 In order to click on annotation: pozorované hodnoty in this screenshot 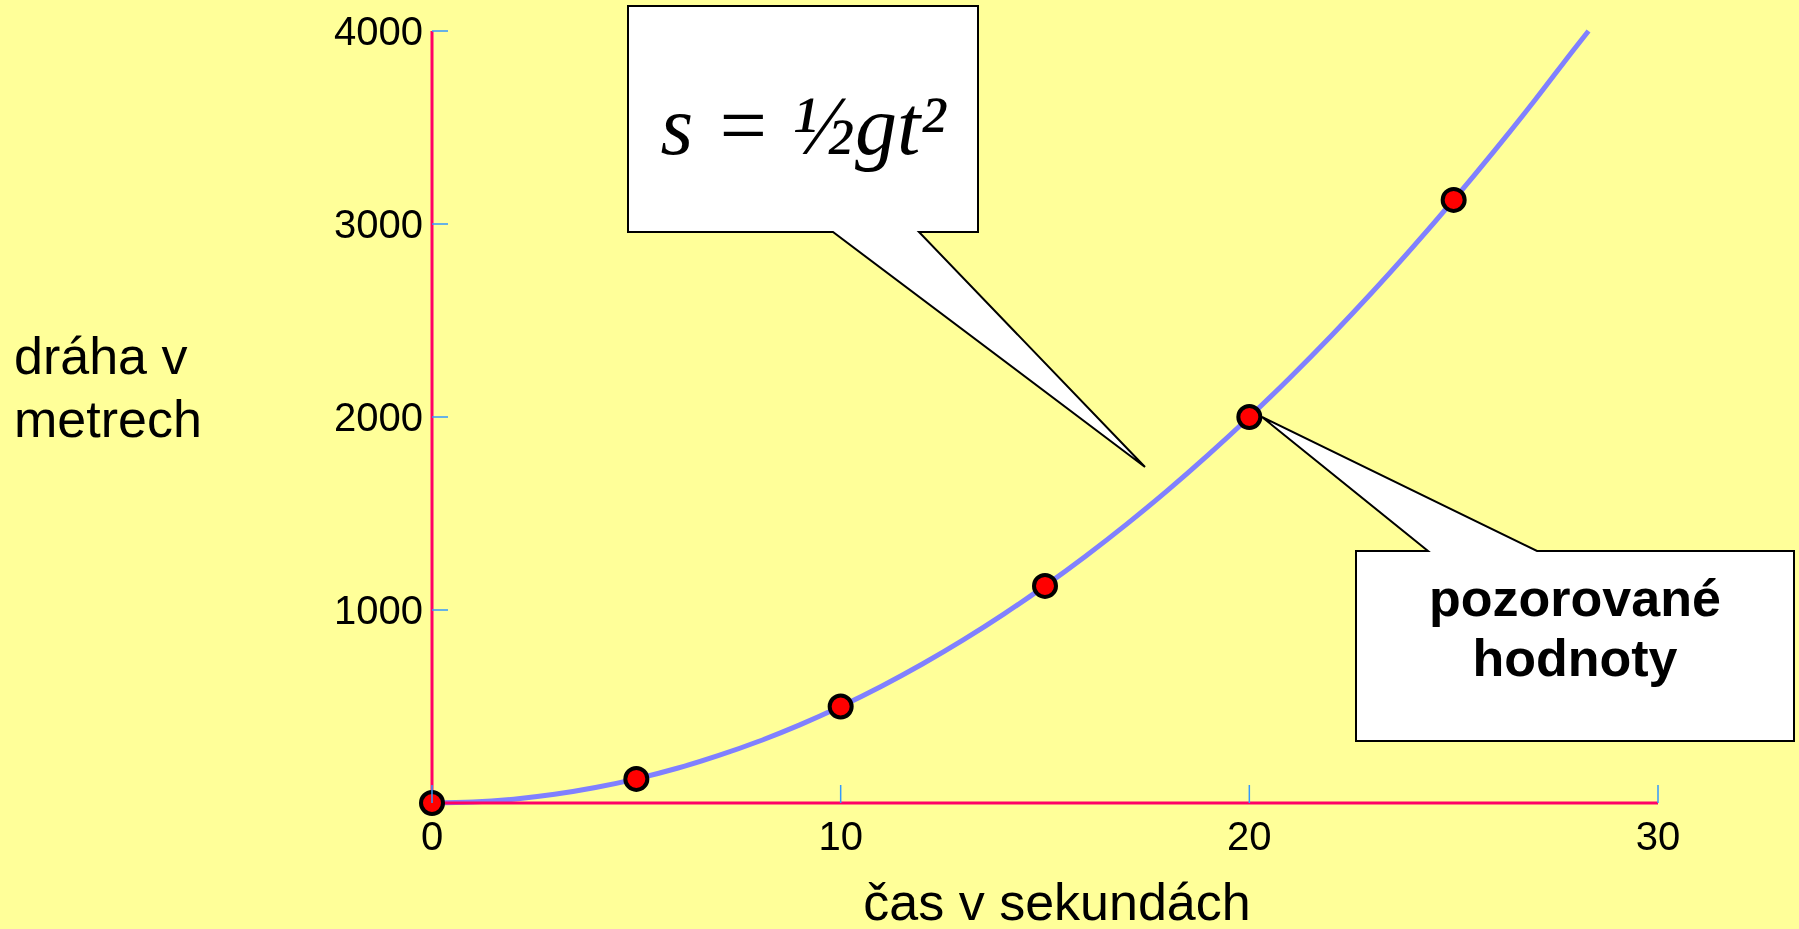, I will do `click(1575, 628)`.